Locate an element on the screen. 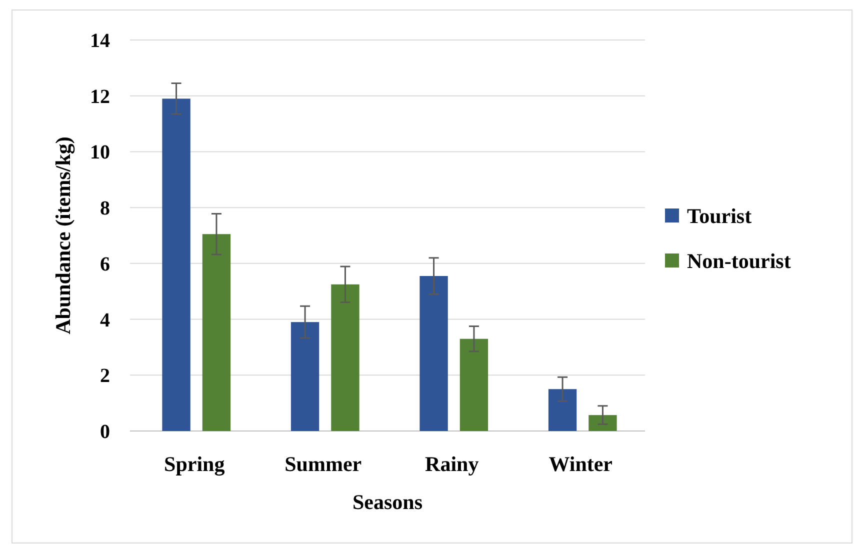 This screenshot has width=854, height=545. y-tick-label: 14 is located at coordinates (100, 41).